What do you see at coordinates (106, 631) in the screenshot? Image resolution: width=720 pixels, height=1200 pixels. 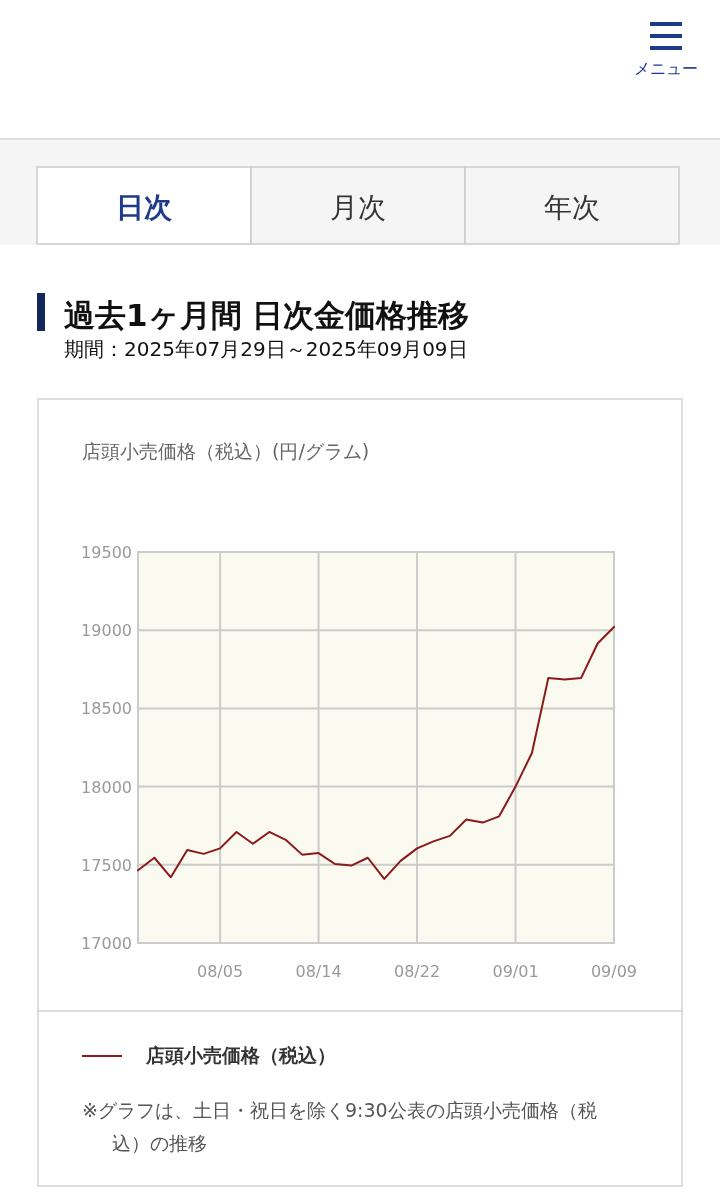 I see `y-tick-label: 19000` at bounding box center [106, 631].